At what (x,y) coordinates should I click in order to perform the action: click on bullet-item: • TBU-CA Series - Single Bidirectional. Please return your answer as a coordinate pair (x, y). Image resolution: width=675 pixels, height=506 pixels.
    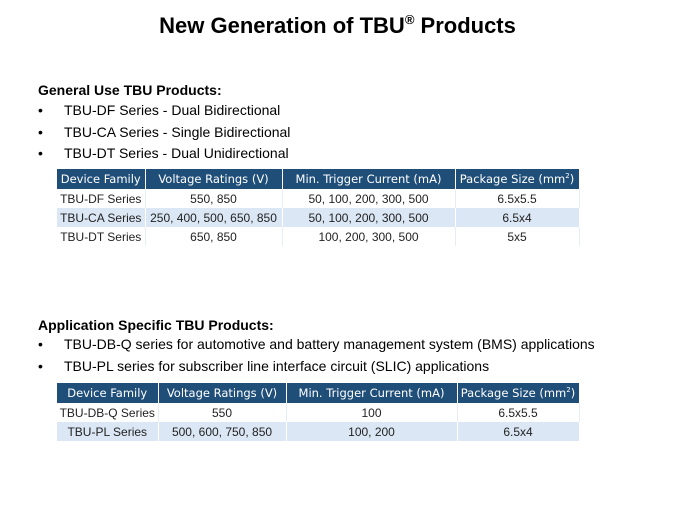
    Looking at the image, I should click on (164, 131).